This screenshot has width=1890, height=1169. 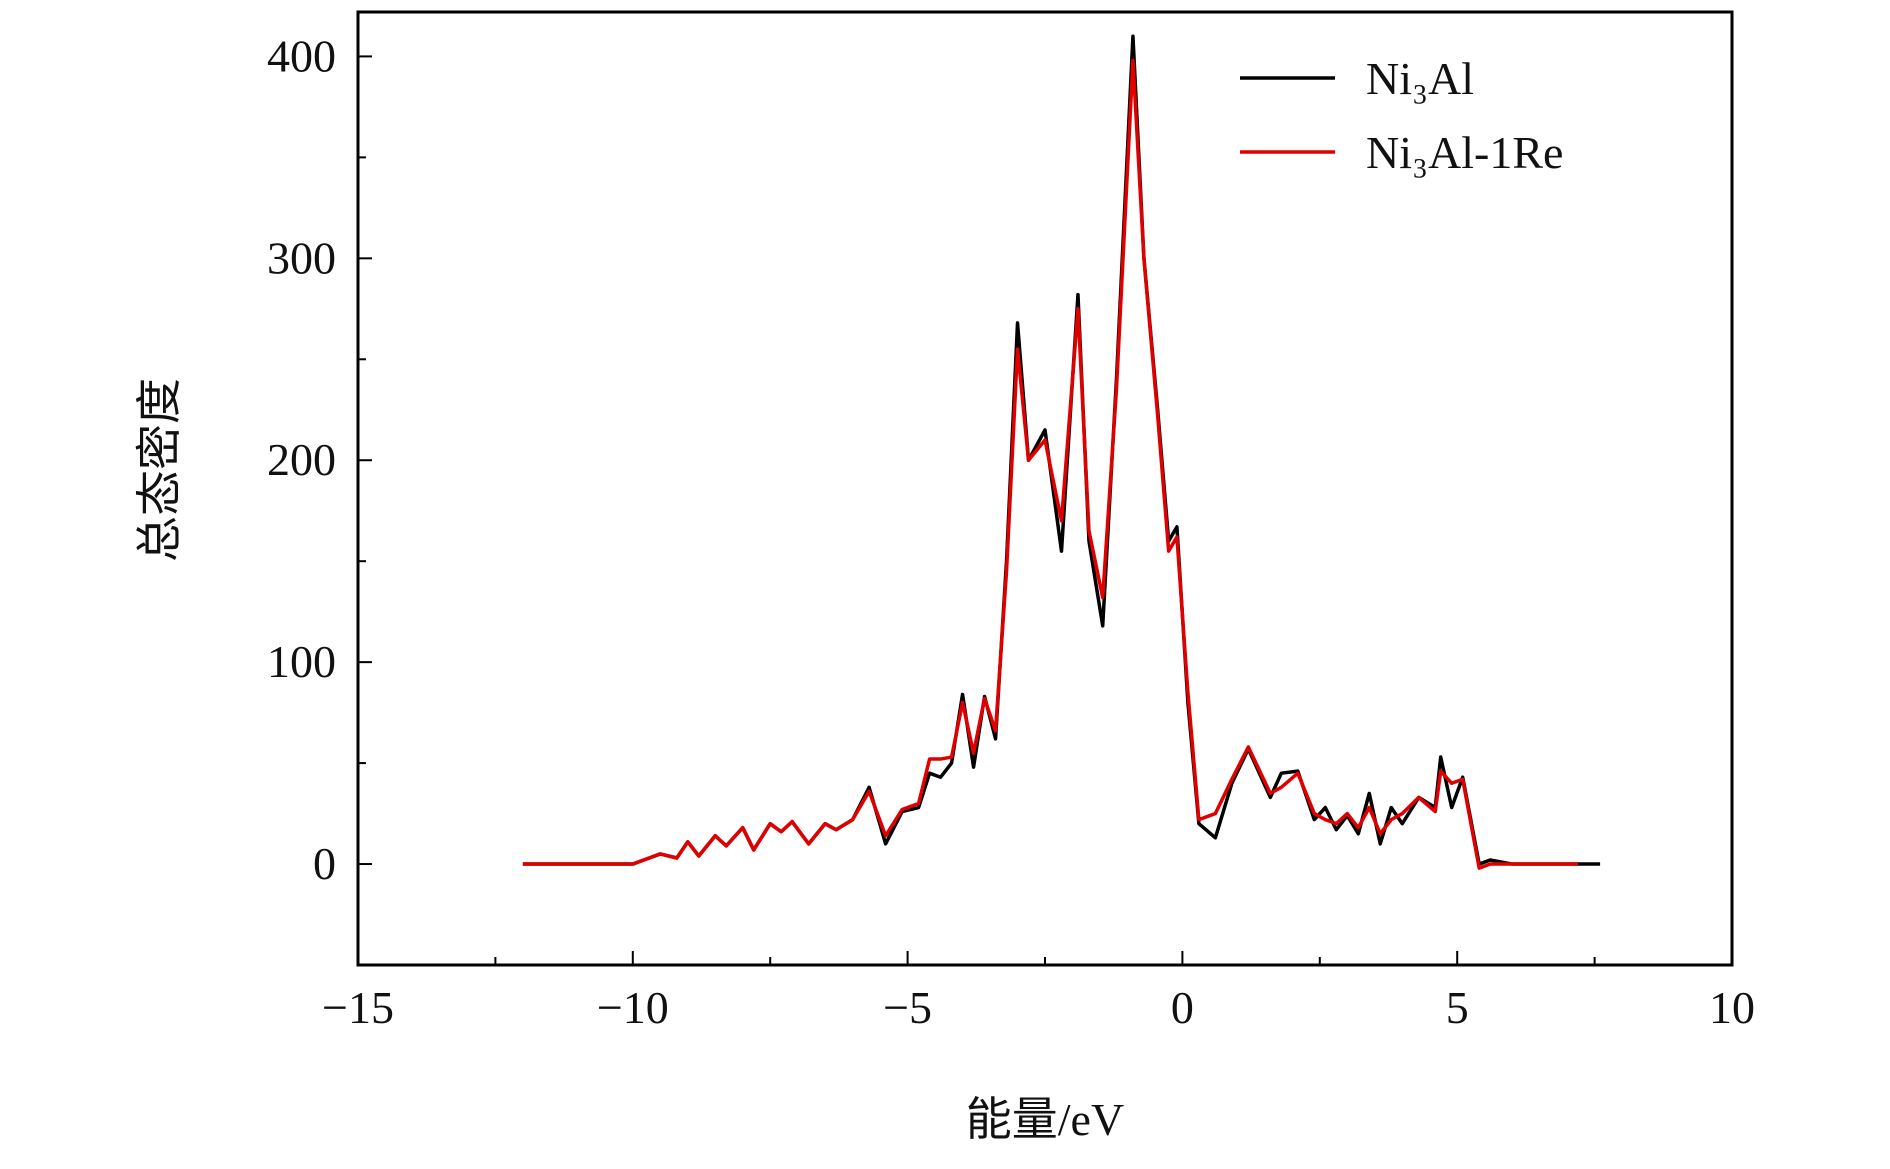 I want to click on y-tick-label: 200, so click(x=301, y=459).